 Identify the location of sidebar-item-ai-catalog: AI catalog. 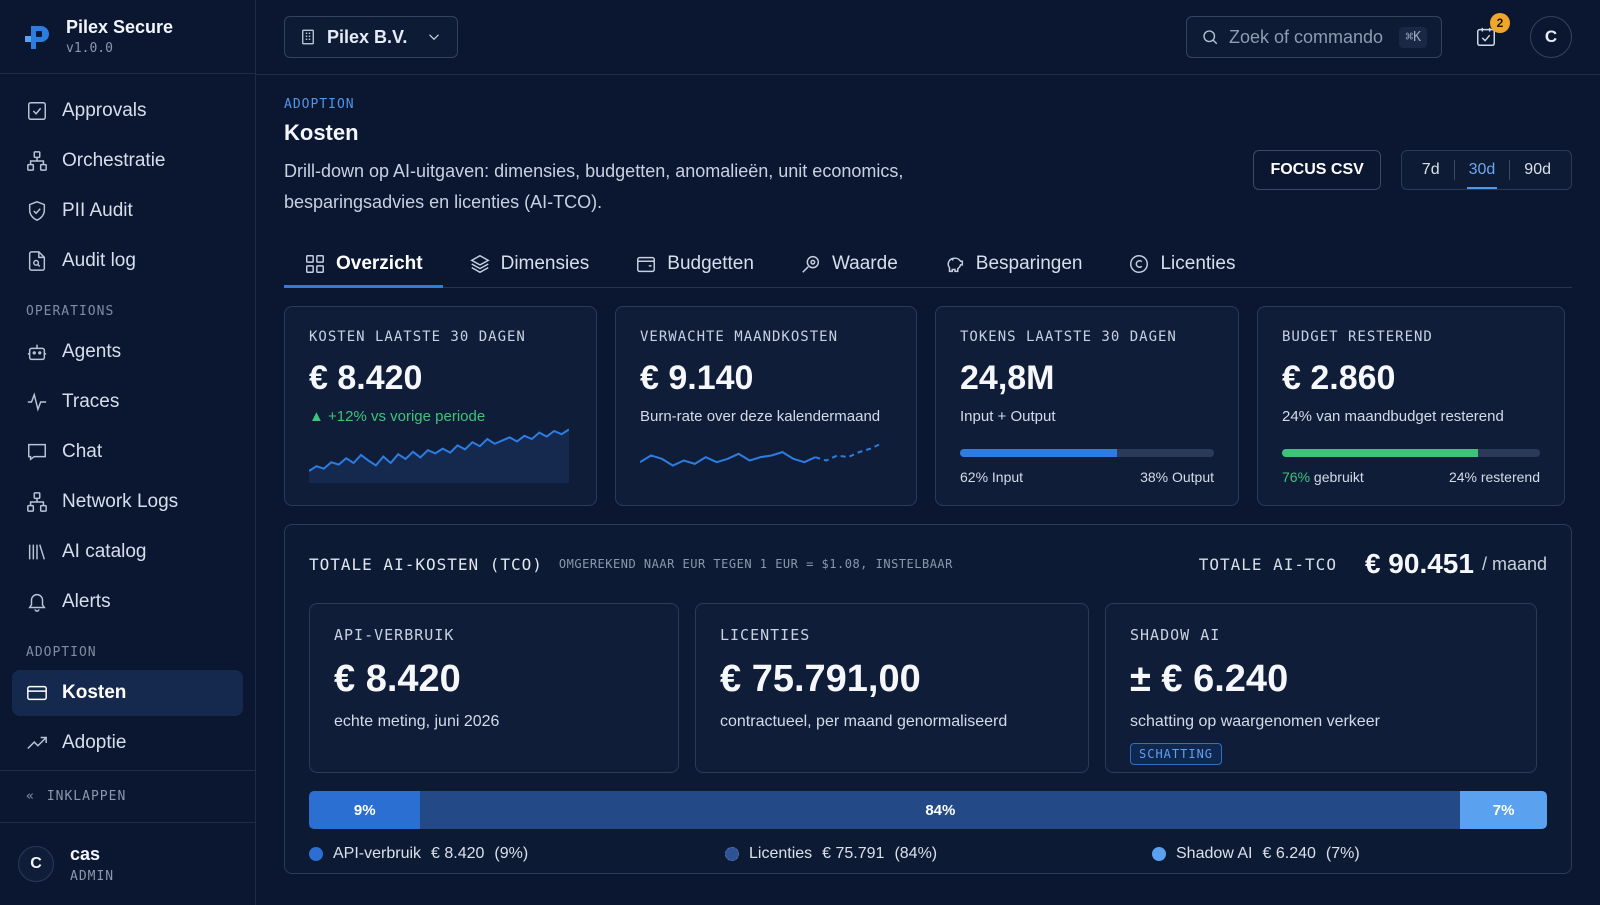
(127, 552).